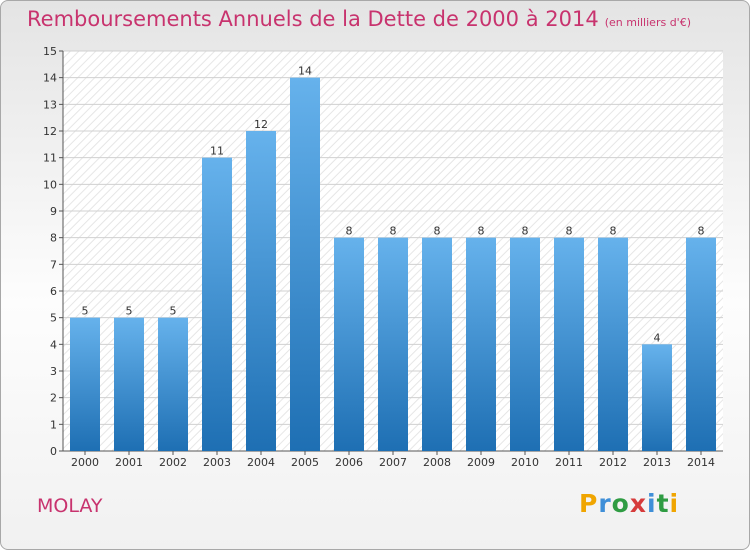 The width and height of the screenshot is (750, 550). What do you see at coordinates (481, 462) in the screenshot?
I see `x-tick-label: 2009` at bounding box center [481, 462].